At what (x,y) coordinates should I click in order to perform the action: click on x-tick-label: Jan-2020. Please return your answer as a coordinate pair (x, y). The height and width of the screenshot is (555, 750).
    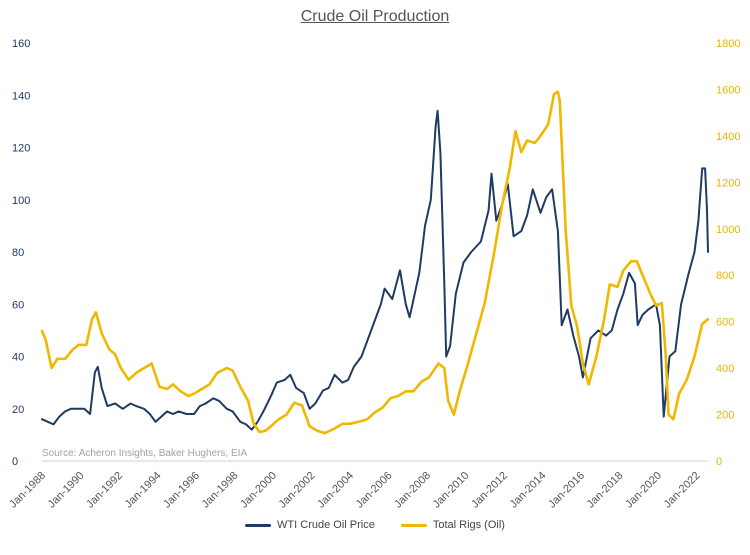
    Looking at the image, I should click on (643, 490).